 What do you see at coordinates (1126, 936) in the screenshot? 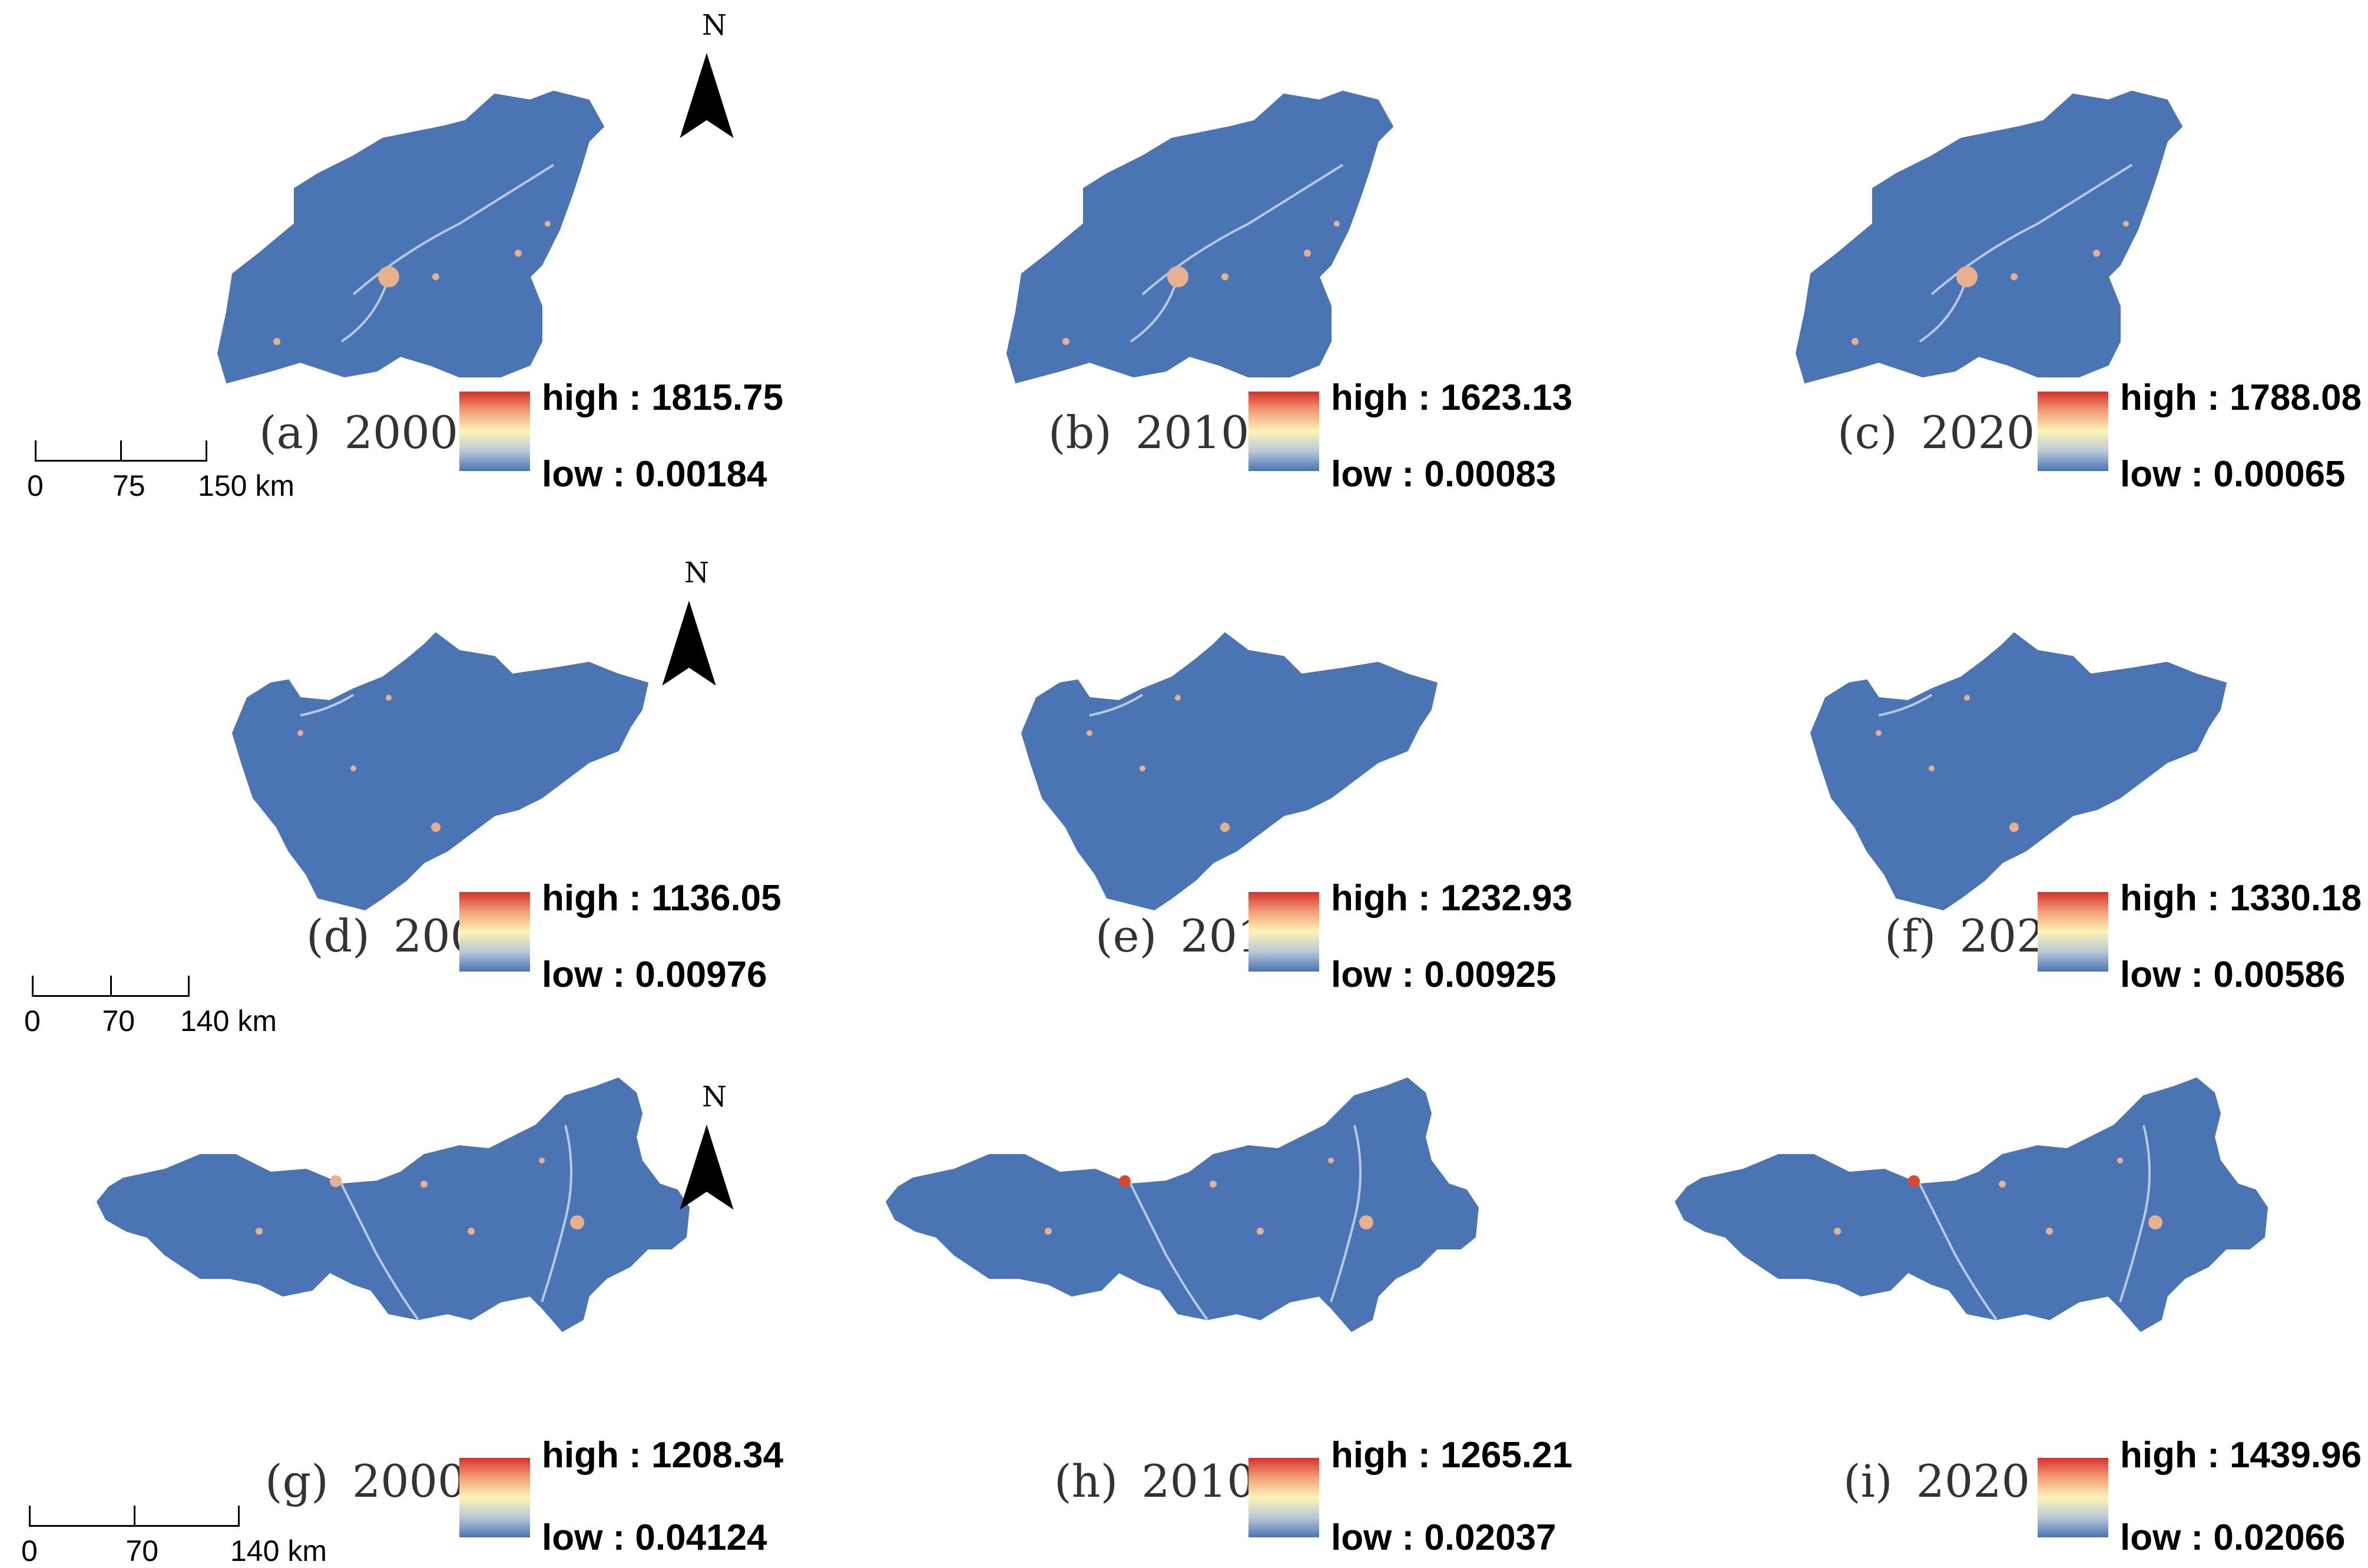
I see `panel-letter: (e)` at bounding box center [1126, 936].